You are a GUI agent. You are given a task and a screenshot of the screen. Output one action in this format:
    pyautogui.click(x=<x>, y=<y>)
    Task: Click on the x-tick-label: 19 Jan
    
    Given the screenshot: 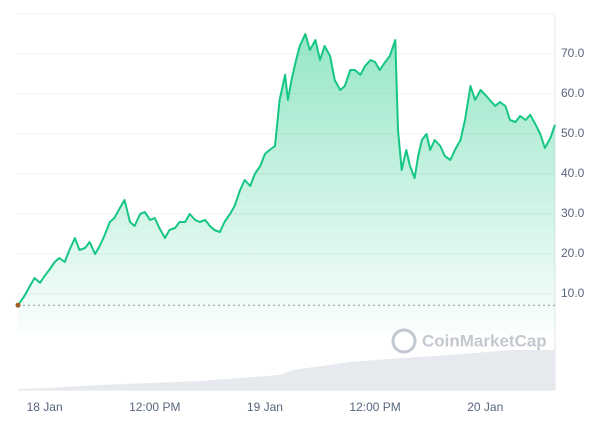 What is the action you would take?
    pyautogui.click(x=265, y=407)
    